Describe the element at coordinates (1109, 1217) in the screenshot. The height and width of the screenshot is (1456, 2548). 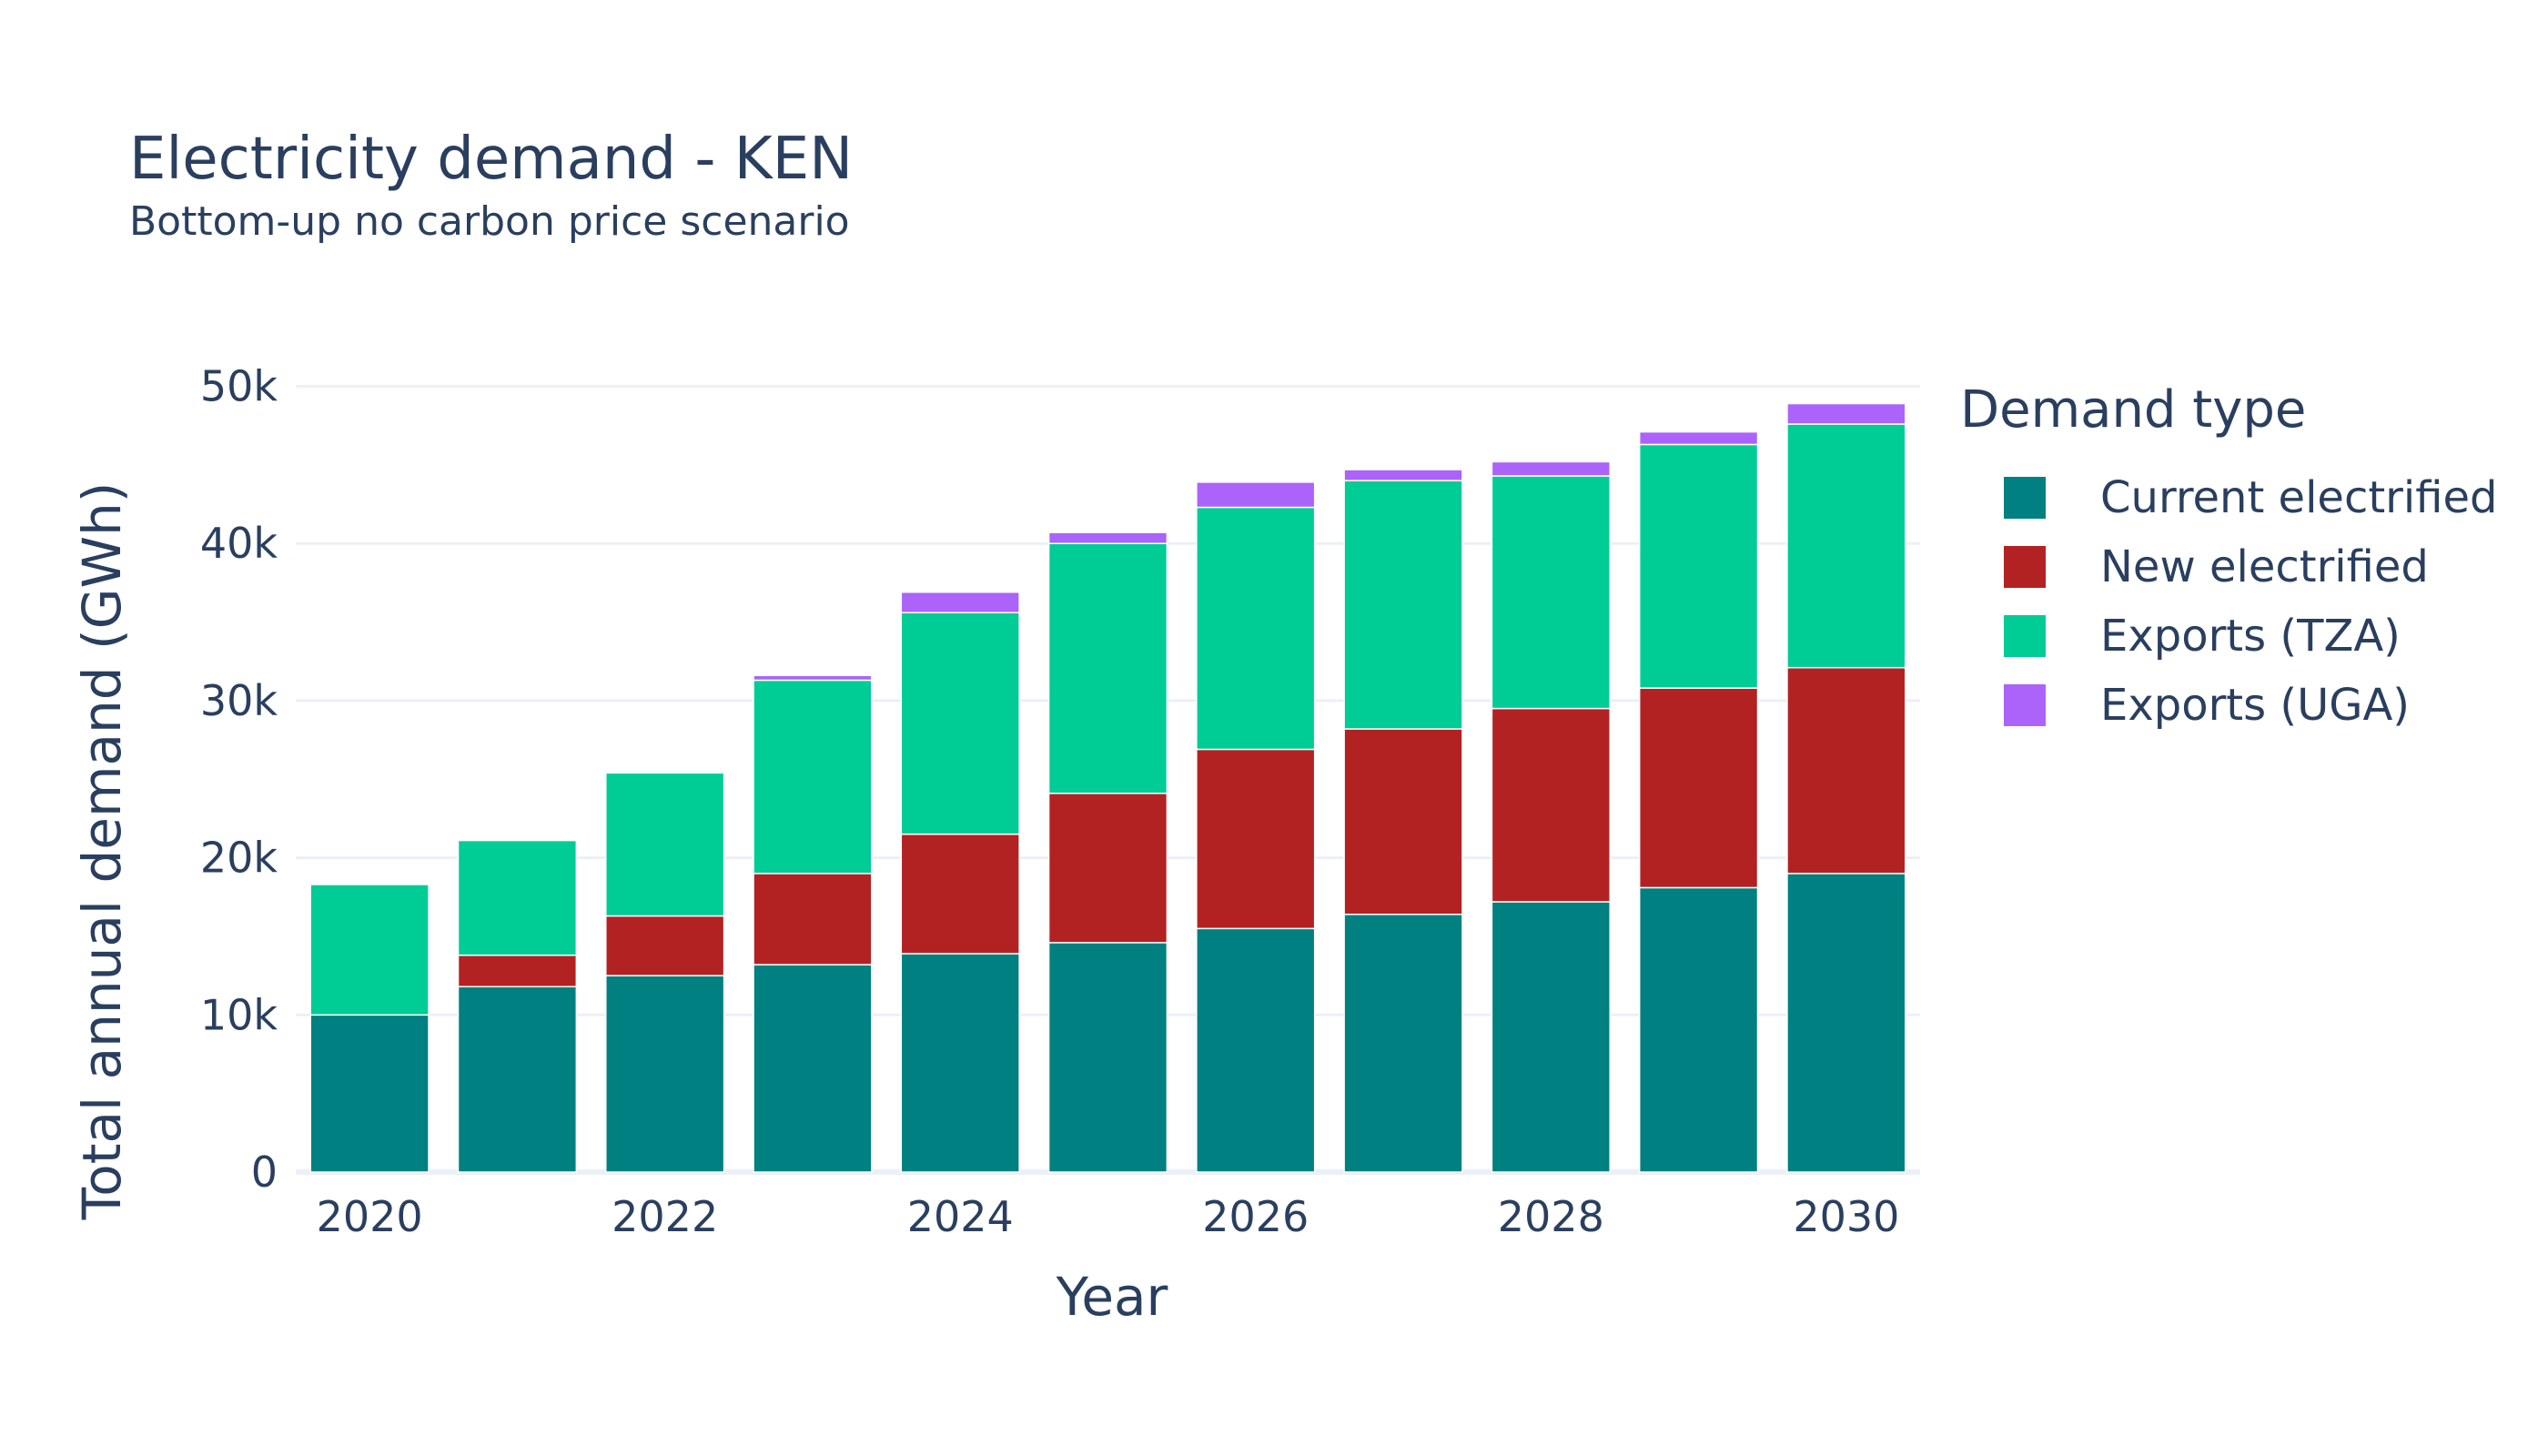
I see `x-axis-ticks: 2020 2022 2024 2026 2028 2030` at that location.